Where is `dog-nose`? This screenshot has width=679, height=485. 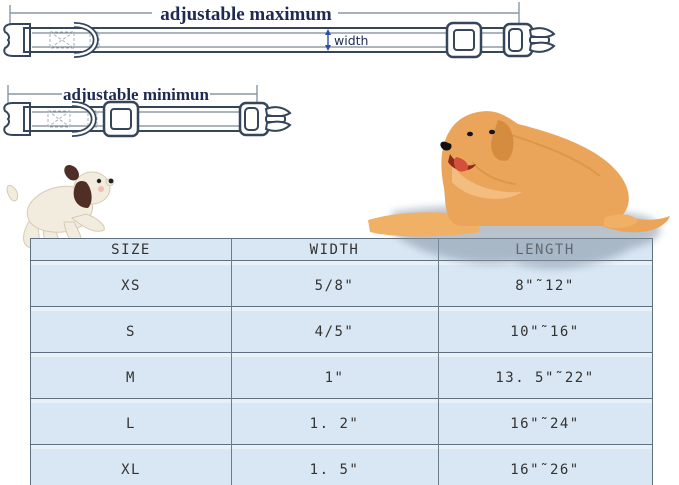 dog-nose is located at coordinates (446, 146).